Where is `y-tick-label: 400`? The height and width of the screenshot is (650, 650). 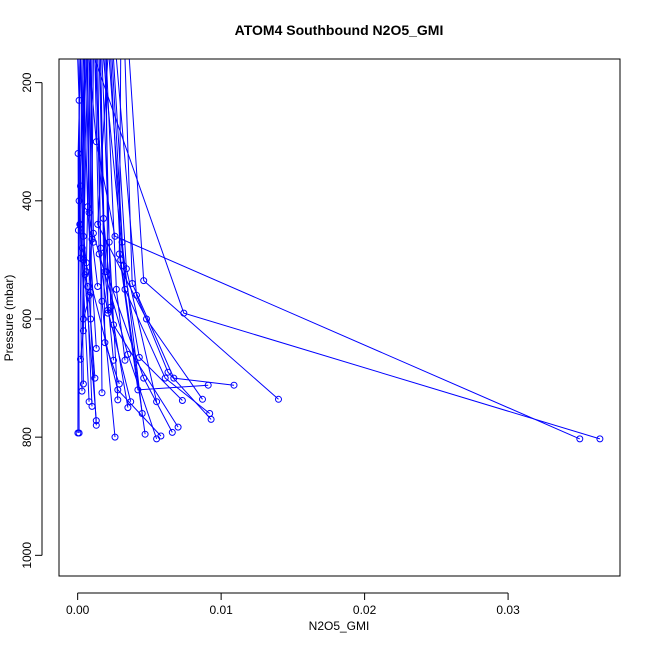
y-tick-label: 400 is located at coordinates (27, 200).